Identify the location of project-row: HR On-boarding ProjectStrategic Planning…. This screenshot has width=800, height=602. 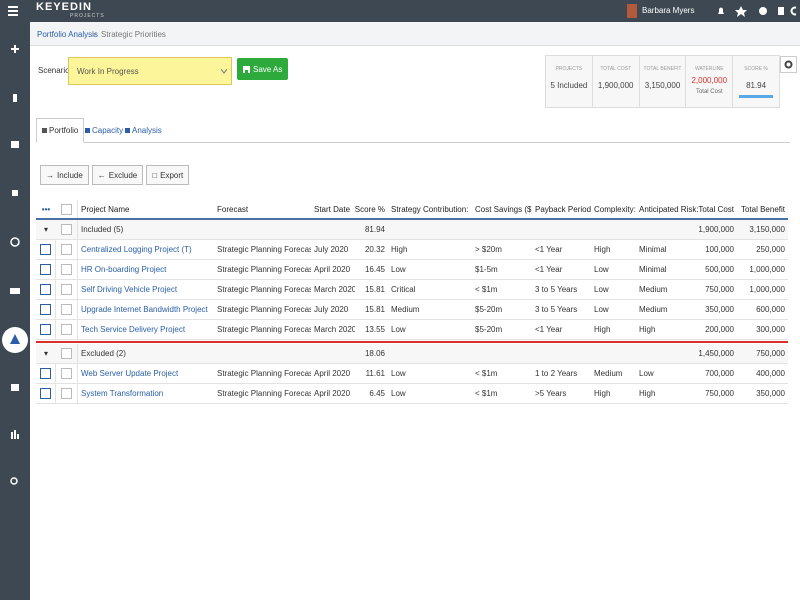
(412, 270).